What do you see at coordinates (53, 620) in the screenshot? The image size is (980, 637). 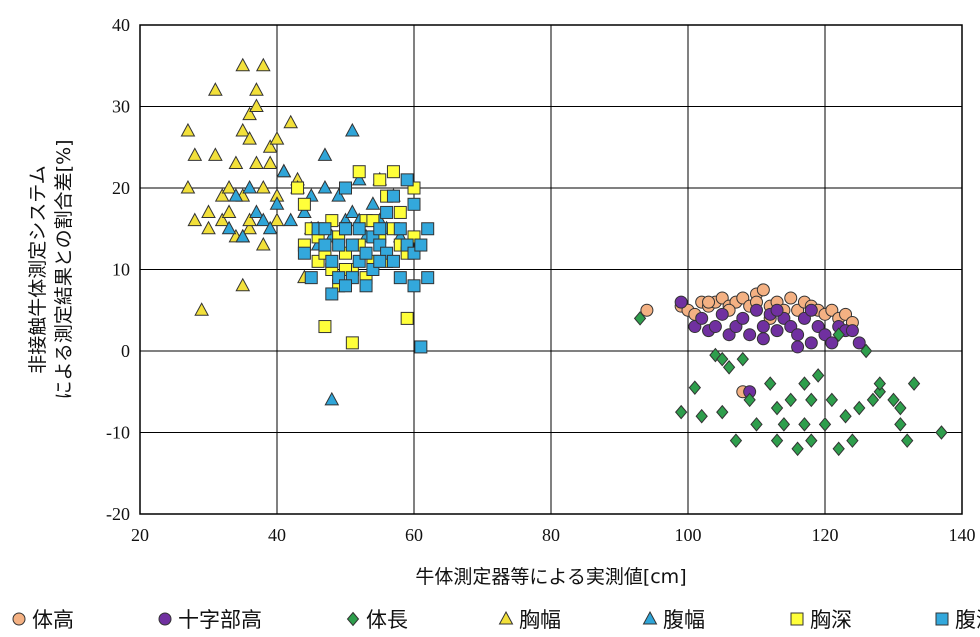 I see `legend-label: 体高` at bounding box center [53, 620].